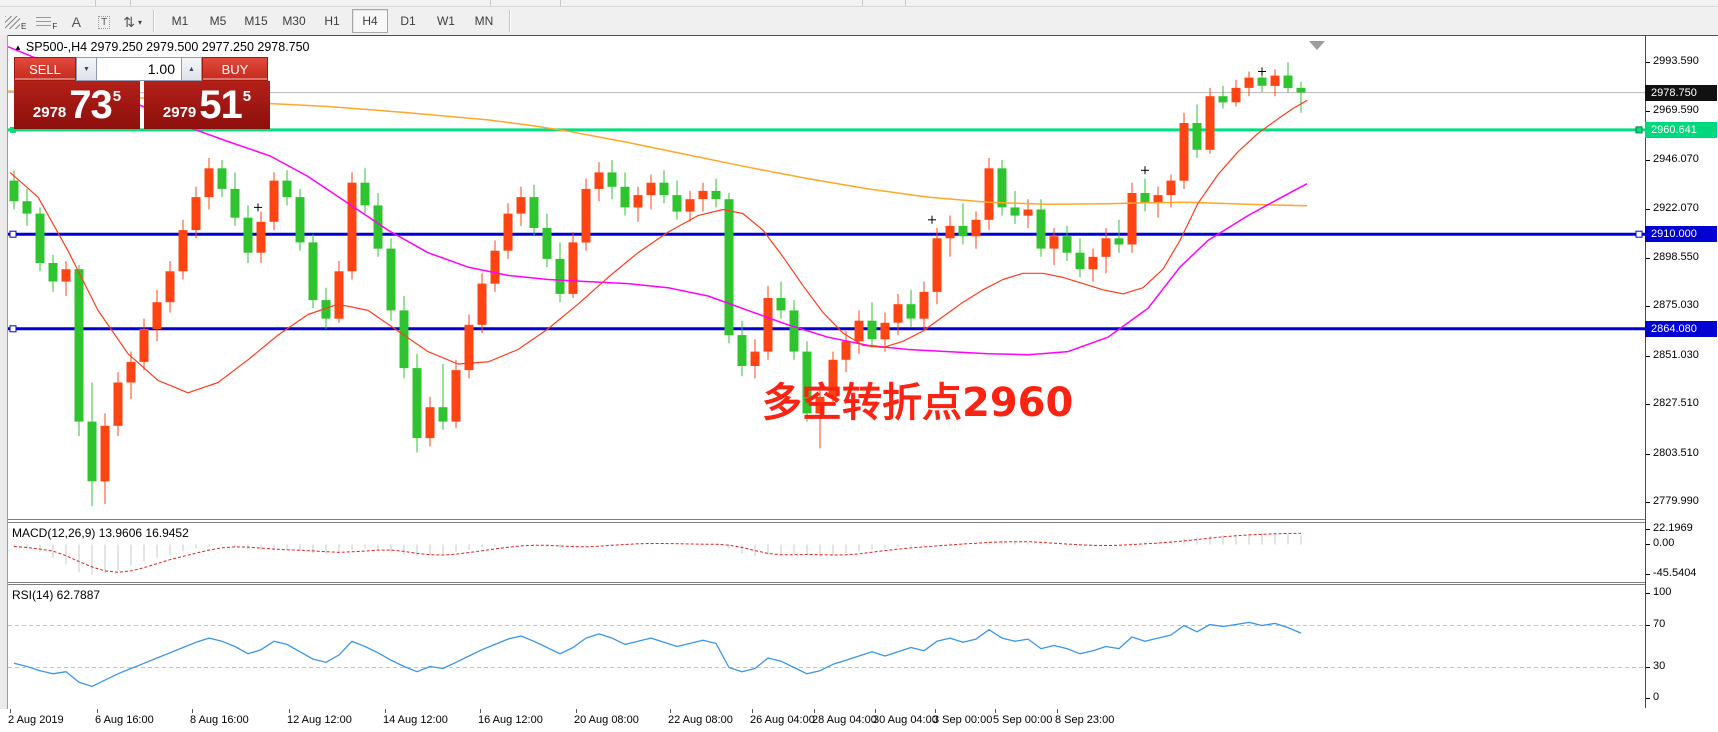 This screenshot has width=1718, height=732. Describe the element at coordinates (1672, 61) in the screenshot. I see `price-tick: 2993.590` at that location.